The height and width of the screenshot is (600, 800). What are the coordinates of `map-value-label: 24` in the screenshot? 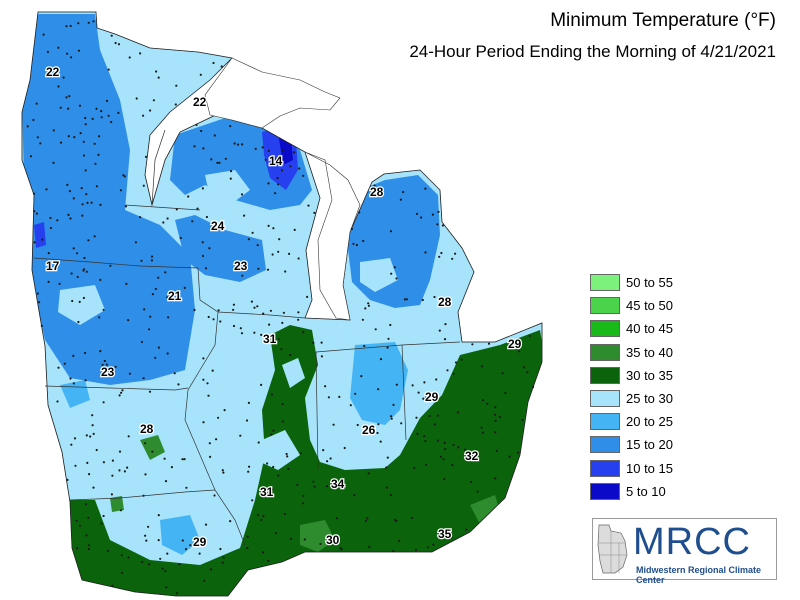 It's located at (218, 226).